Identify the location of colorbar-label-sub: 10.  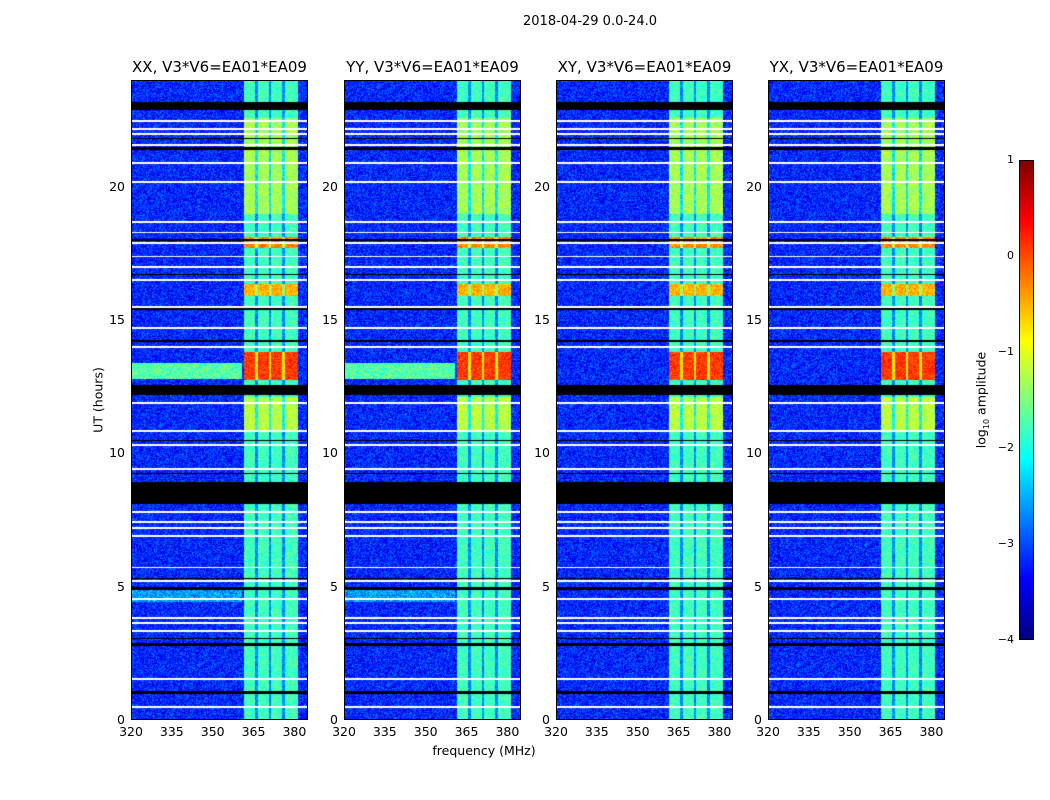
(986, 424).